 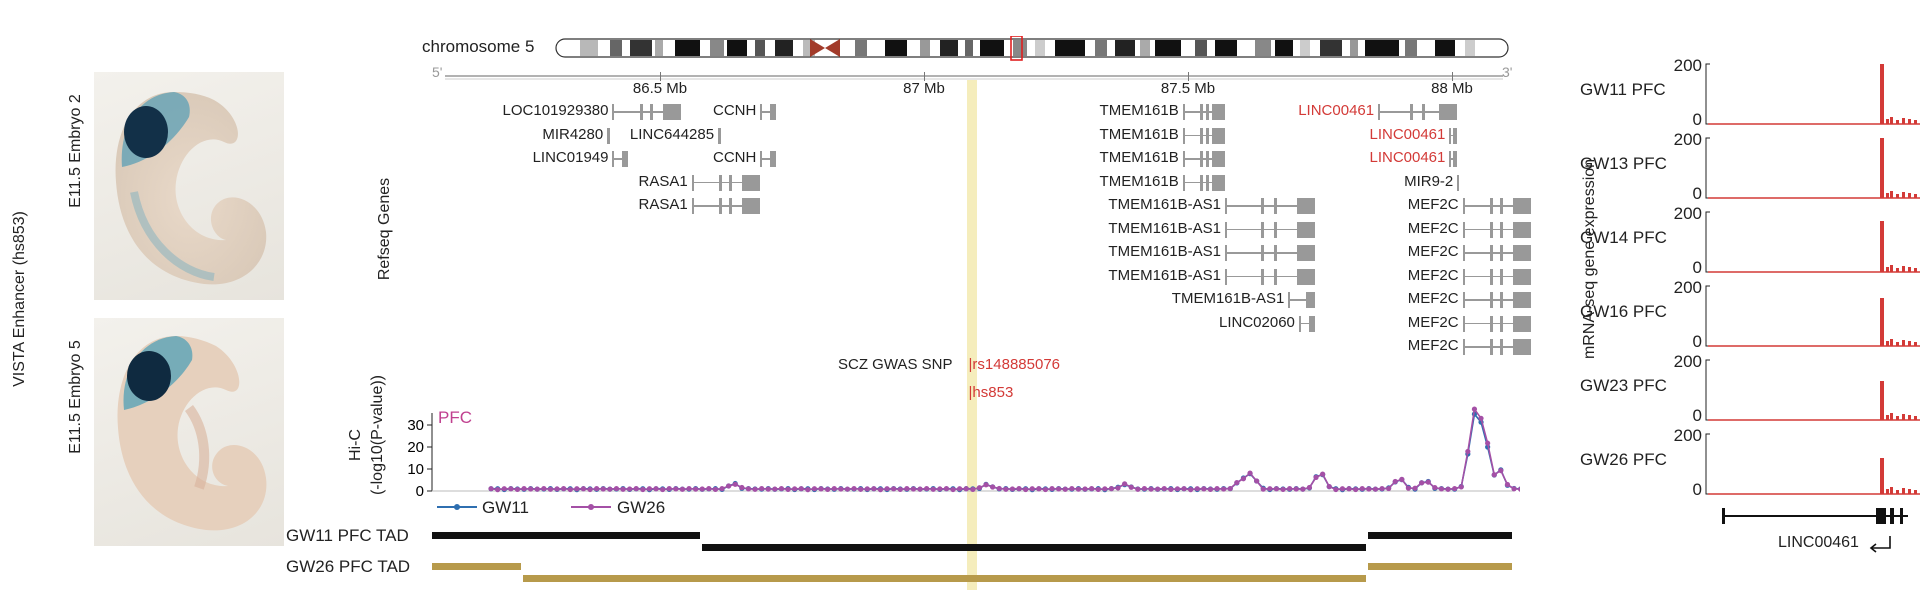 I want to click on gene-label: LINC644285, so click(x=672, y=134).